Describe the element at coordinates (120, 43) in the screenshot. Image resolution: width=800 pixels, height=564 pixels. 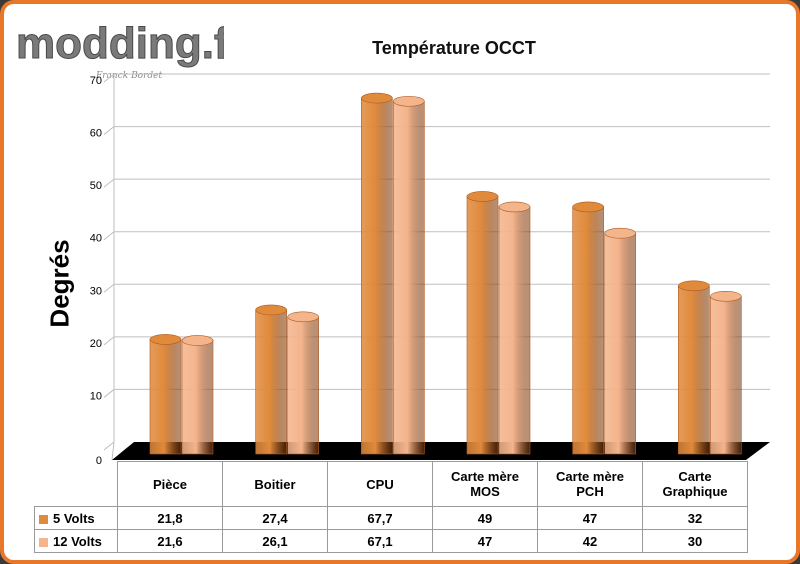
I see `logo-text: modding.fr` at that location.